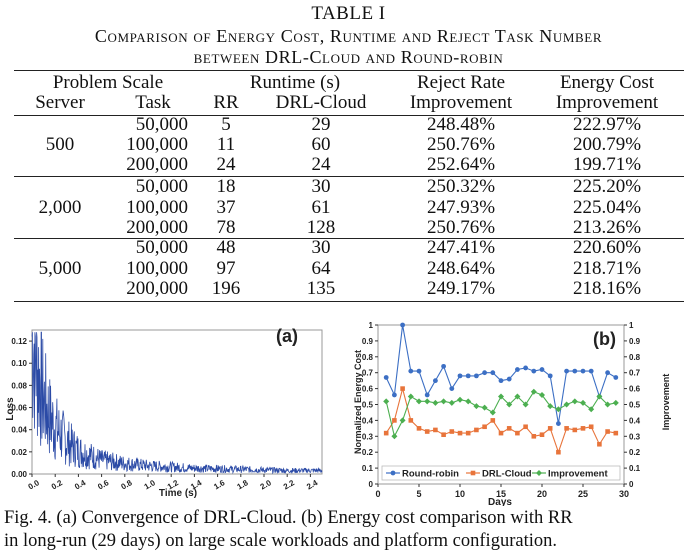 The image size is (697, 560). I want to click on plot-frame, so click(177, 402).